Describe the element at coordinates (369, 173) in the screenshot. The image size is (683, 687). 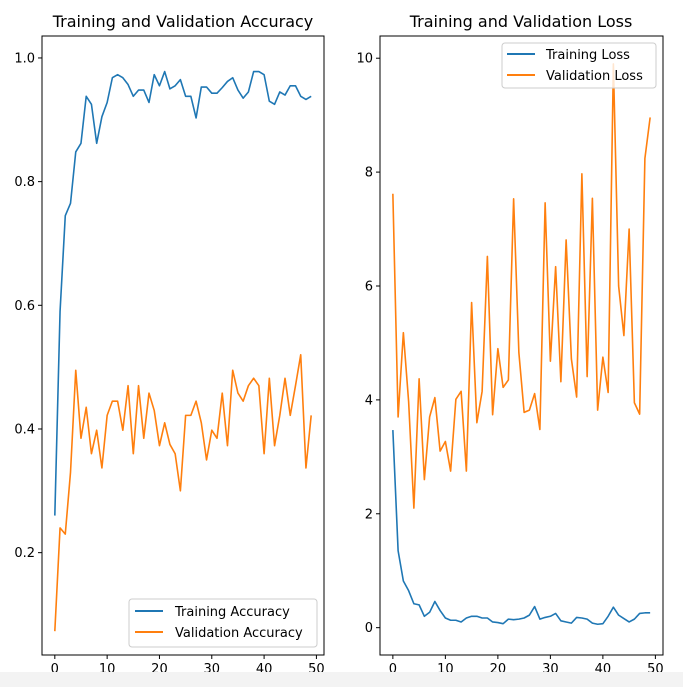
I see `loss-y-tick-label: 8` at that location.